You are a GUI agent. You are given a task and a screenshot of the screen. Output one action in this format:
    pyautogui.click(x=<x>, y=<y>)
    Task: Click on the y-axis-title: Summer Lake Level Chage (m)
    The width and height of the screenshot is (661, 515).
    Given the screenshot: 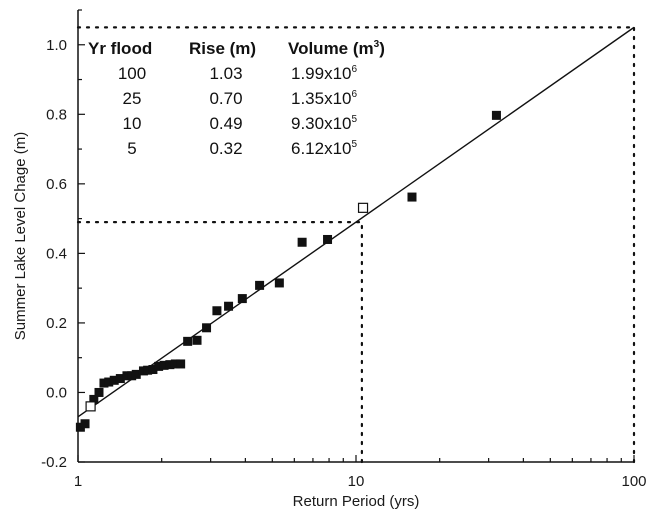 What is the action you would take?
    pyautogui.click(x=20, y=236)
    